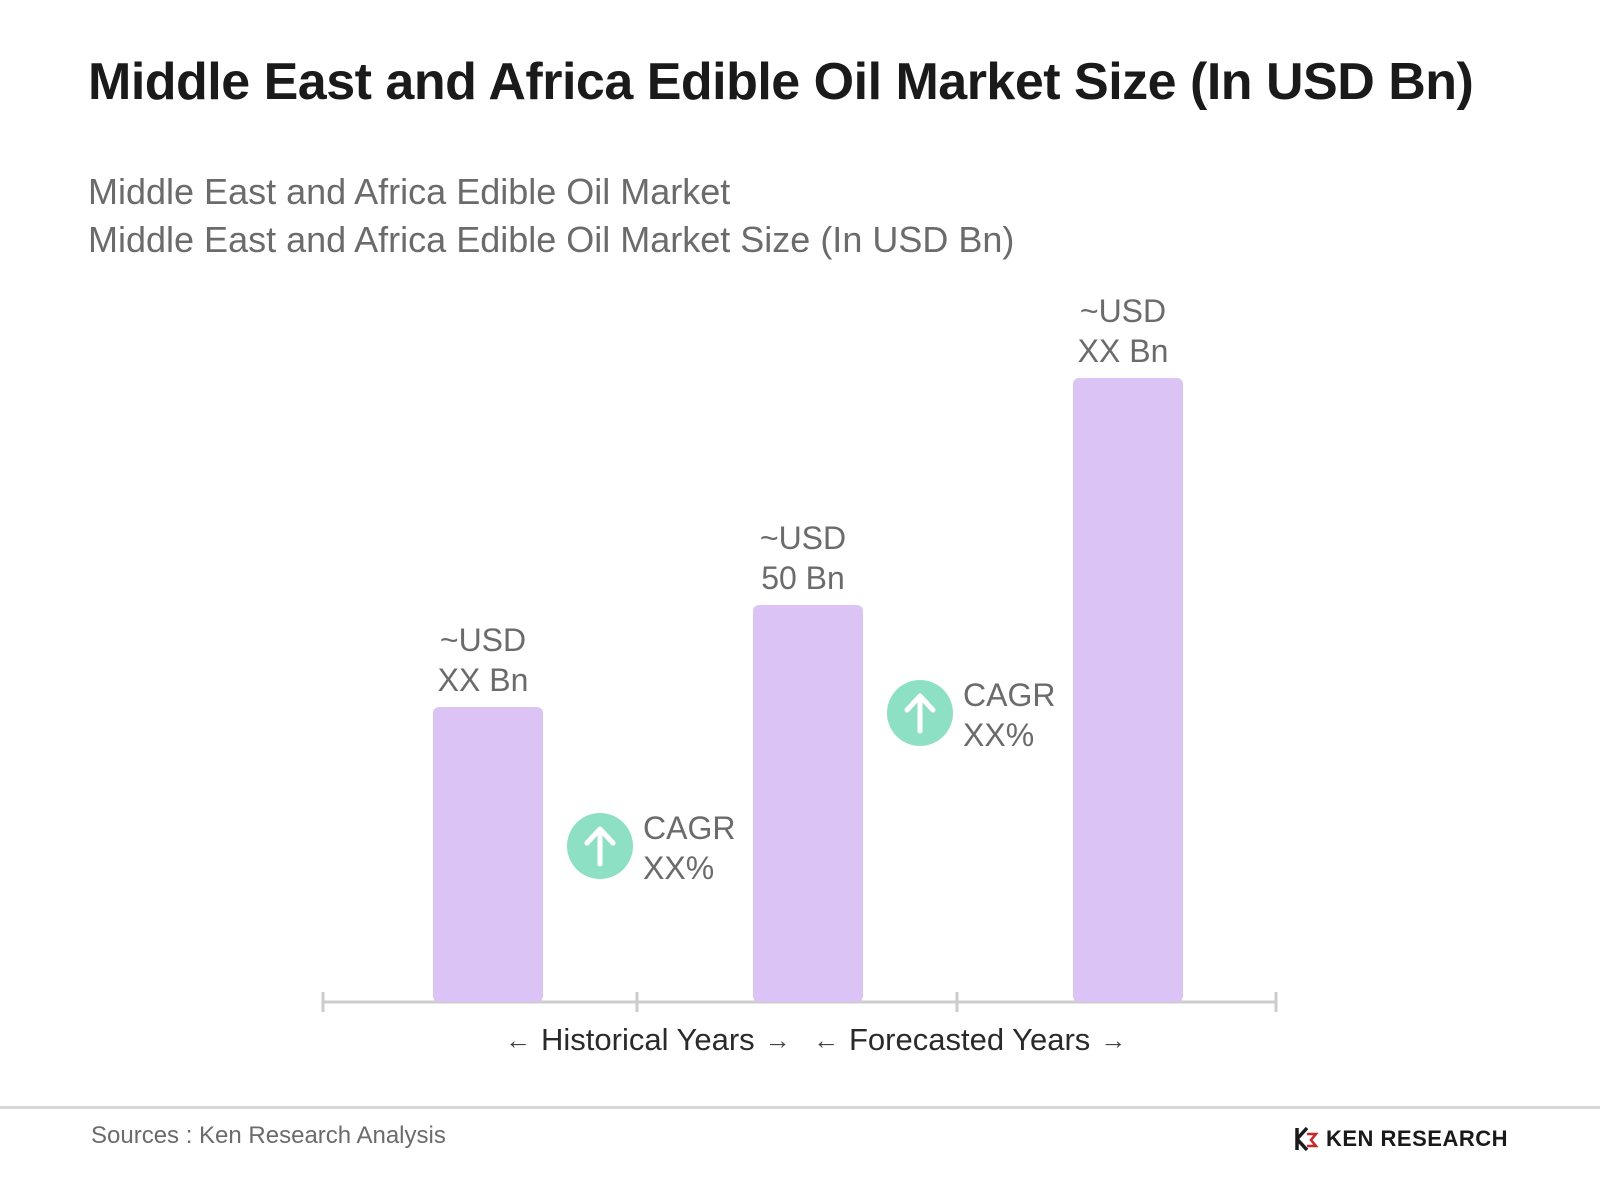  What do you see at coordinates (800, 1107) in the screenshot?
I see `footer-divider` at bounding box center [800, 1107].